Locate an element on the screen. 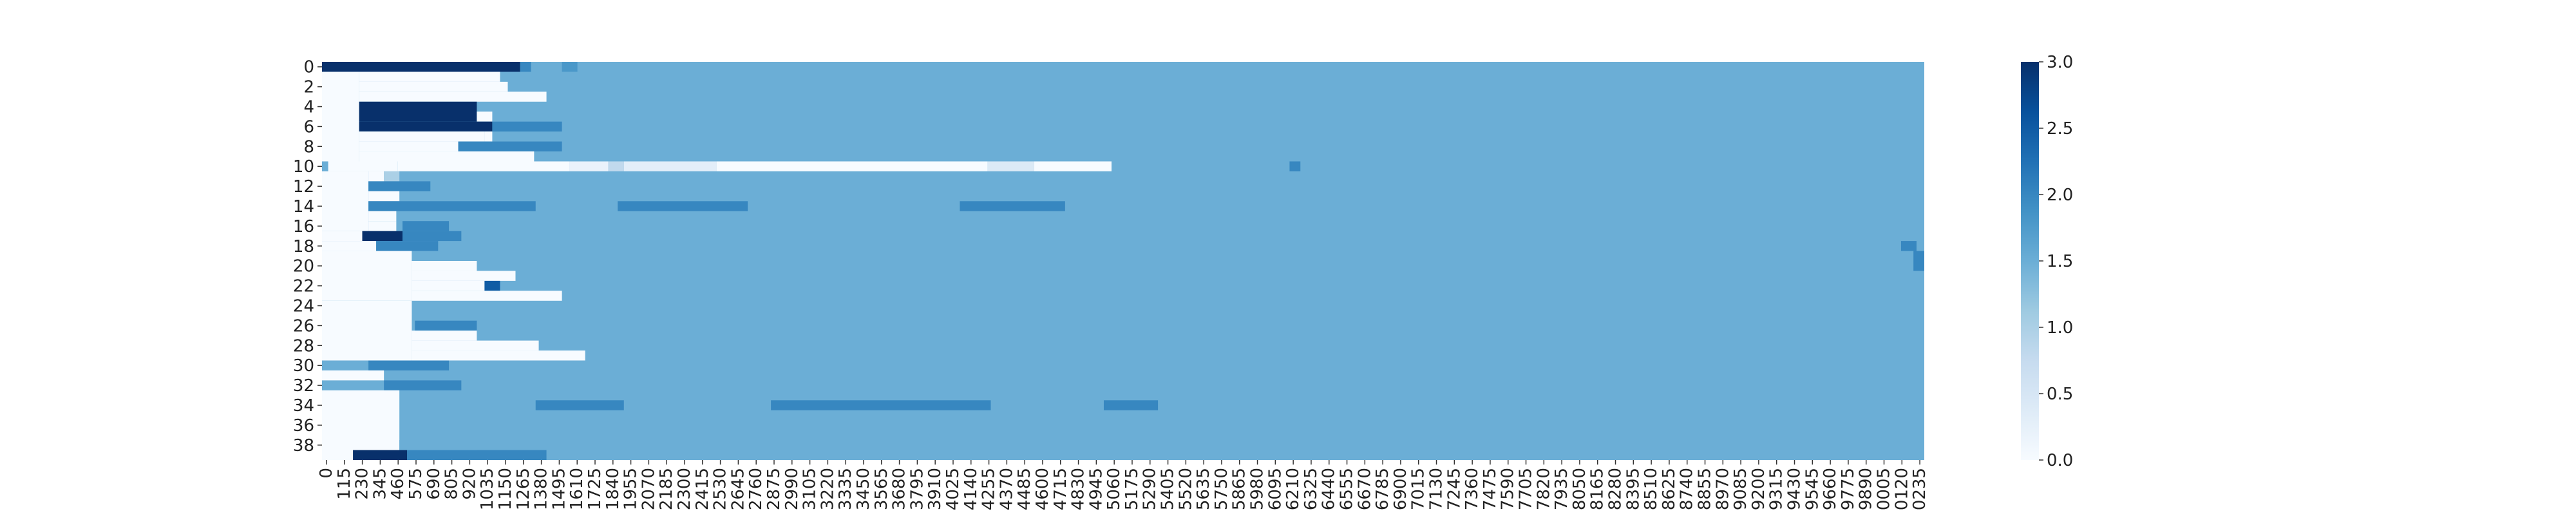 This screenshot has height=518, width=2576. x-tick-label: 9085 is located at coordinates (1740, 489).